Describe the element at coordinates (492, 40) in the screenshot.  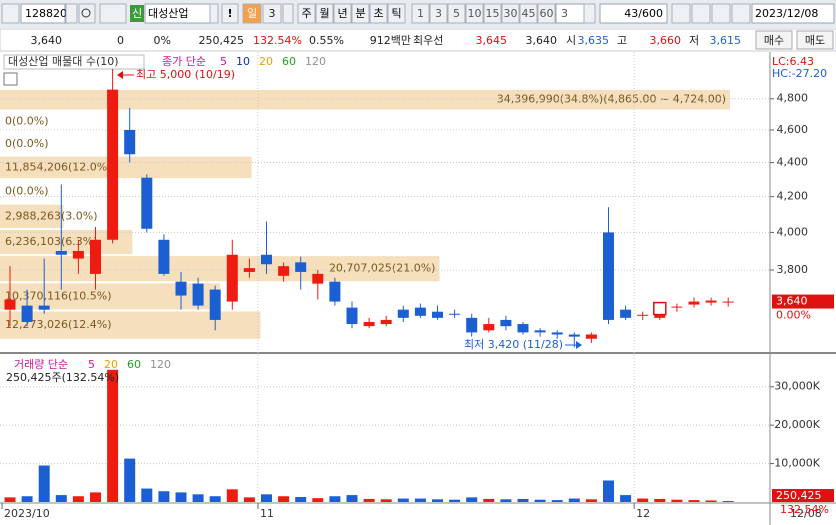
I see `info-item: 3,645` at that location.